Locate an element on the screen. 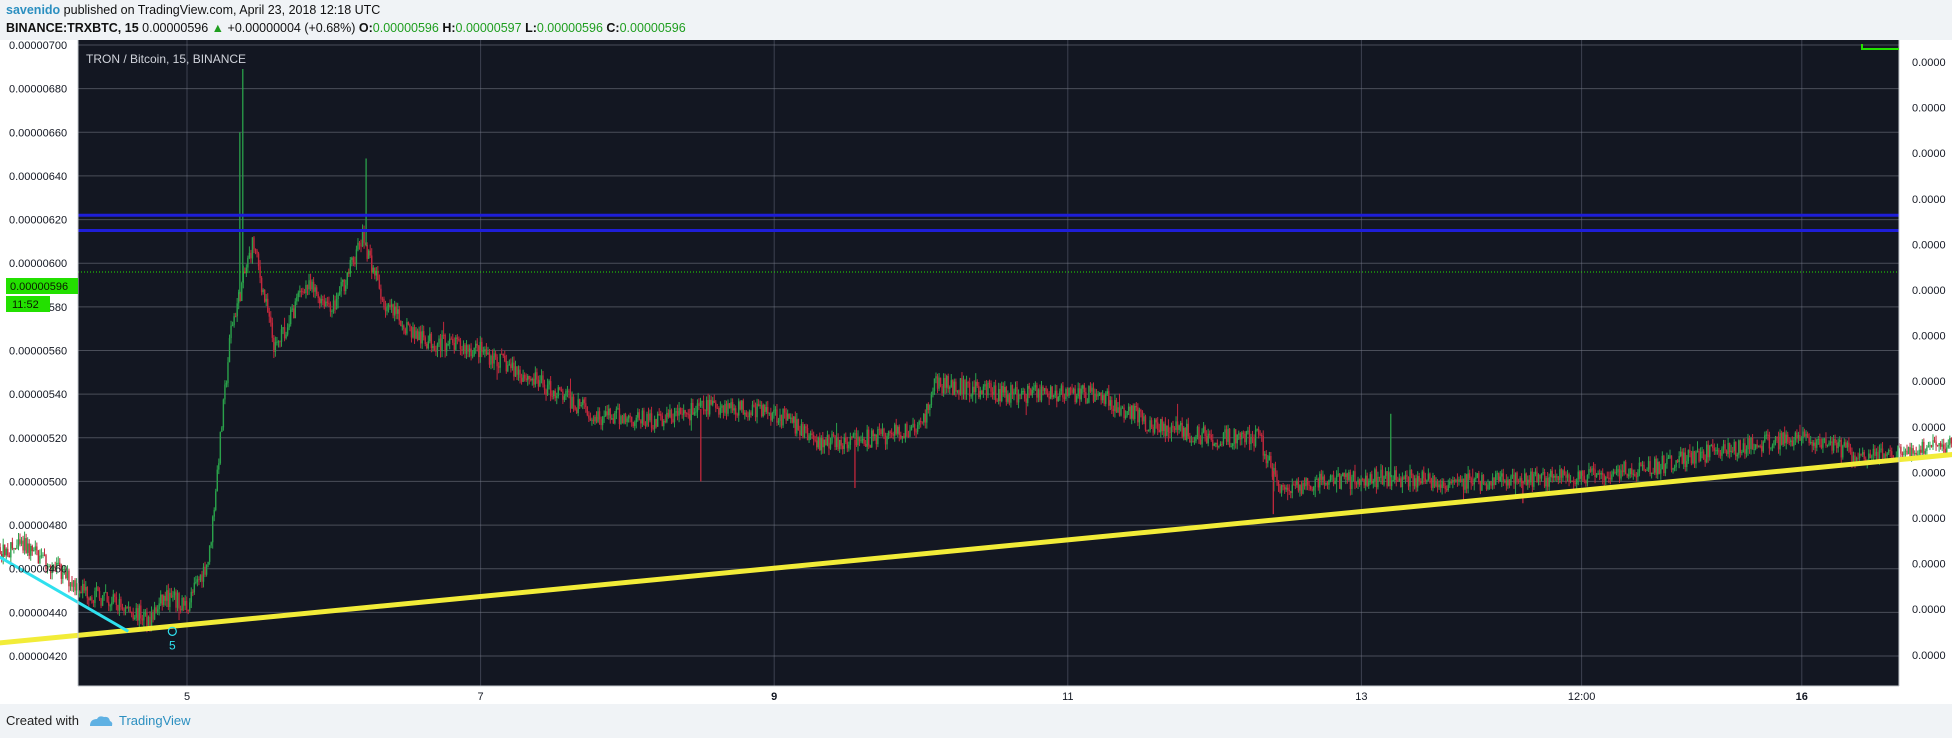 The width and height of the screenshot is (1952, 738). price-tick-label: 0.00000600 is located at coordinates (38, 264).